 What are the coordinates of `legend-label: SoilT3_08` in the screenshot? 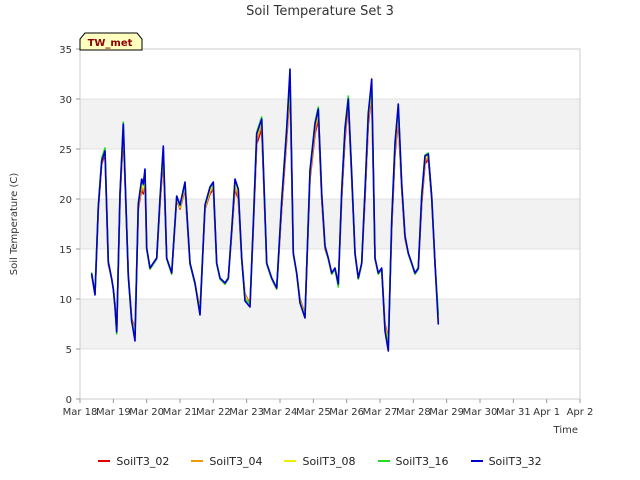 It's located at (329, 461).